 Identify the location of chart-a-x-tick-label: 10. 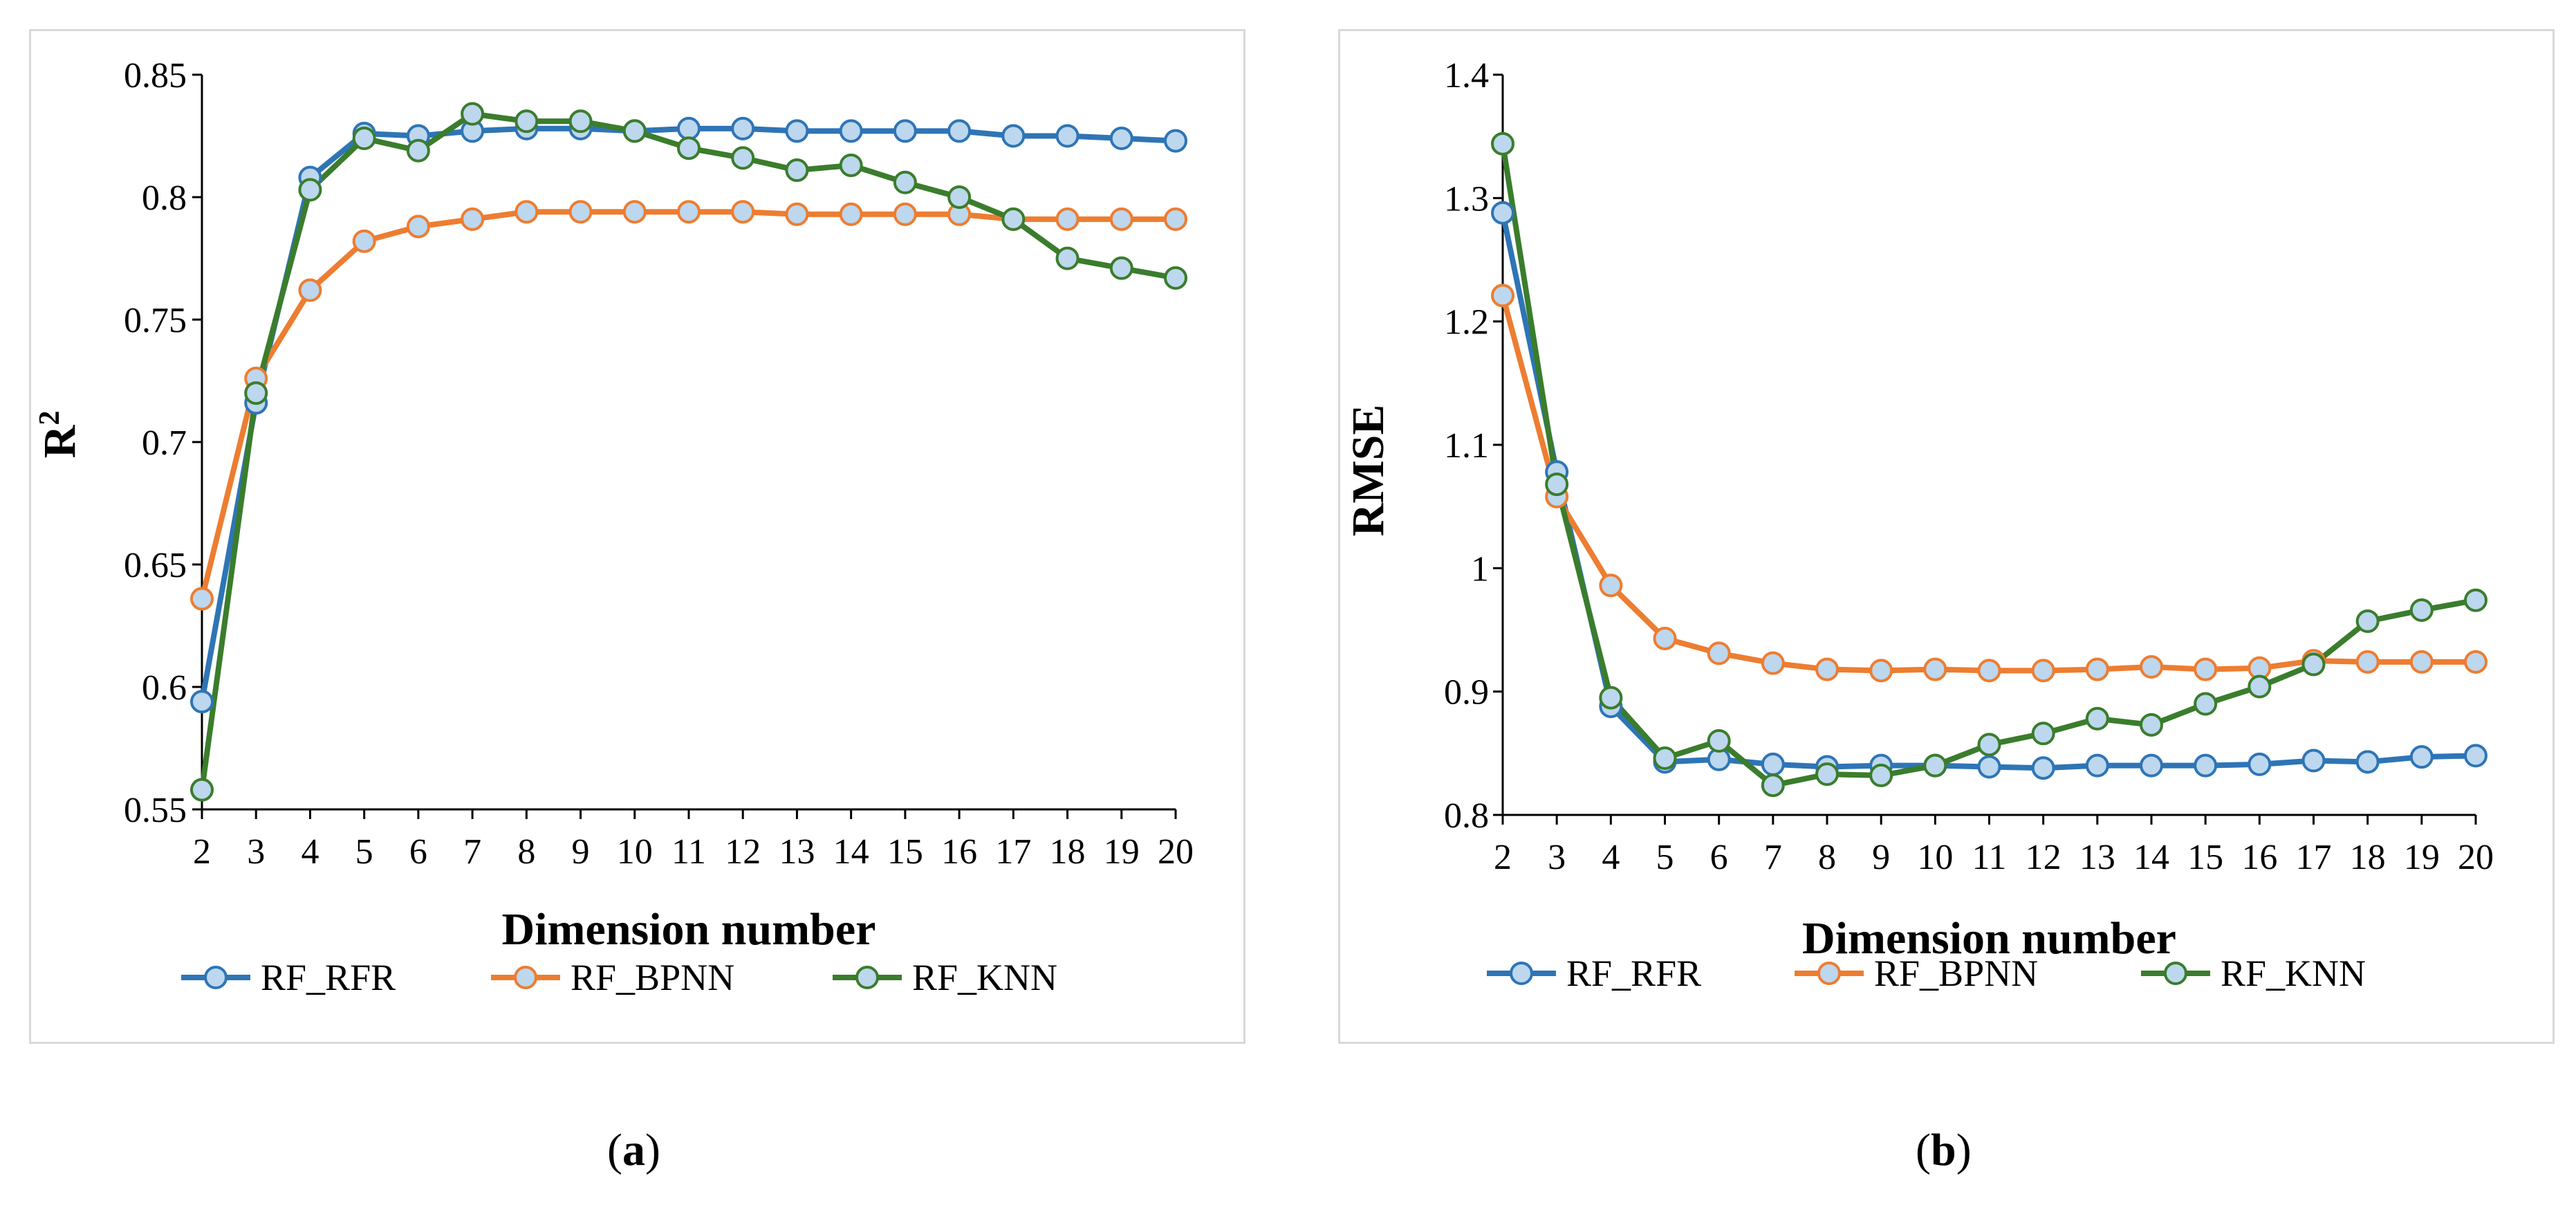
(635, 852).